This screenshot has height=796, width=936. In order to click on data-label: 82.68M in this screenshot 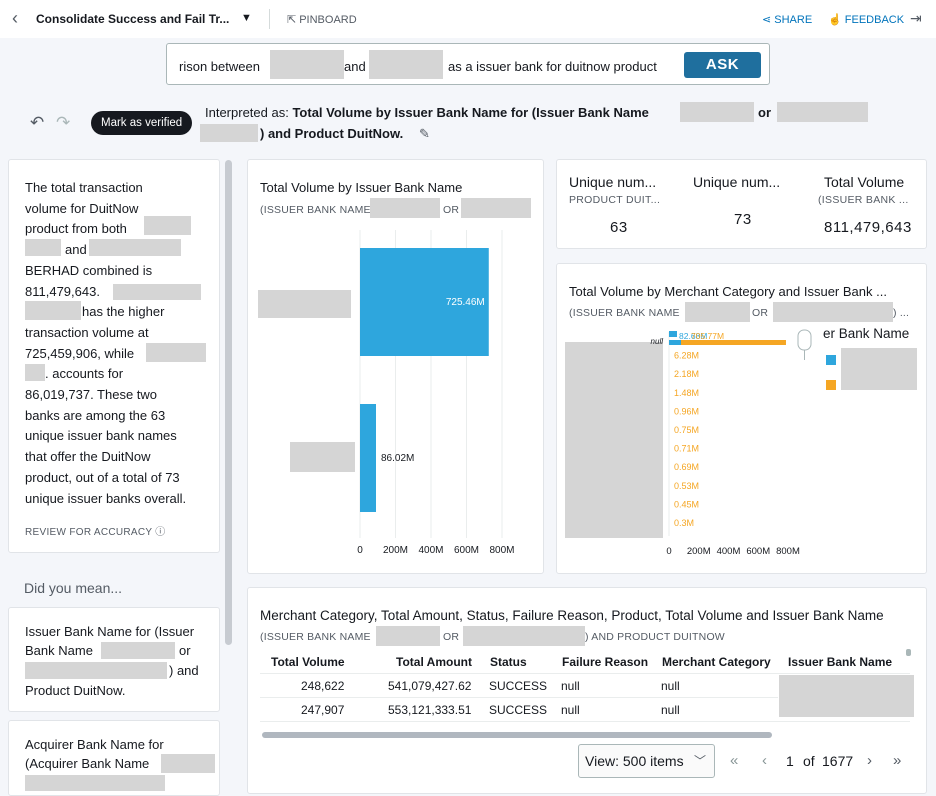, I will do `click(693, 336)`.